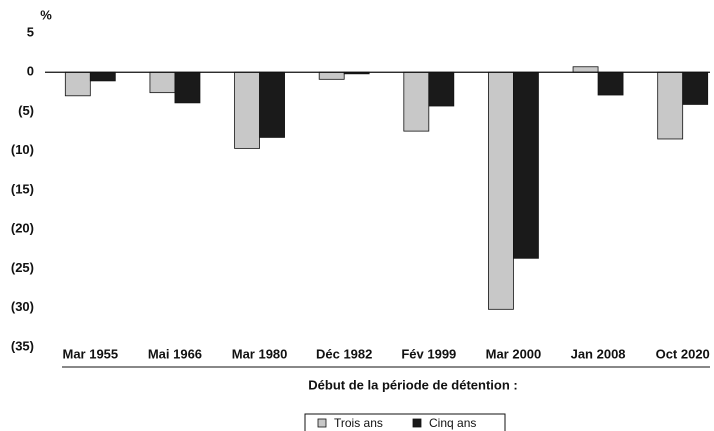 This screenshot has width=714, height=431. I want to click on x-tick-label: Jan 2008, so click(598, 353).